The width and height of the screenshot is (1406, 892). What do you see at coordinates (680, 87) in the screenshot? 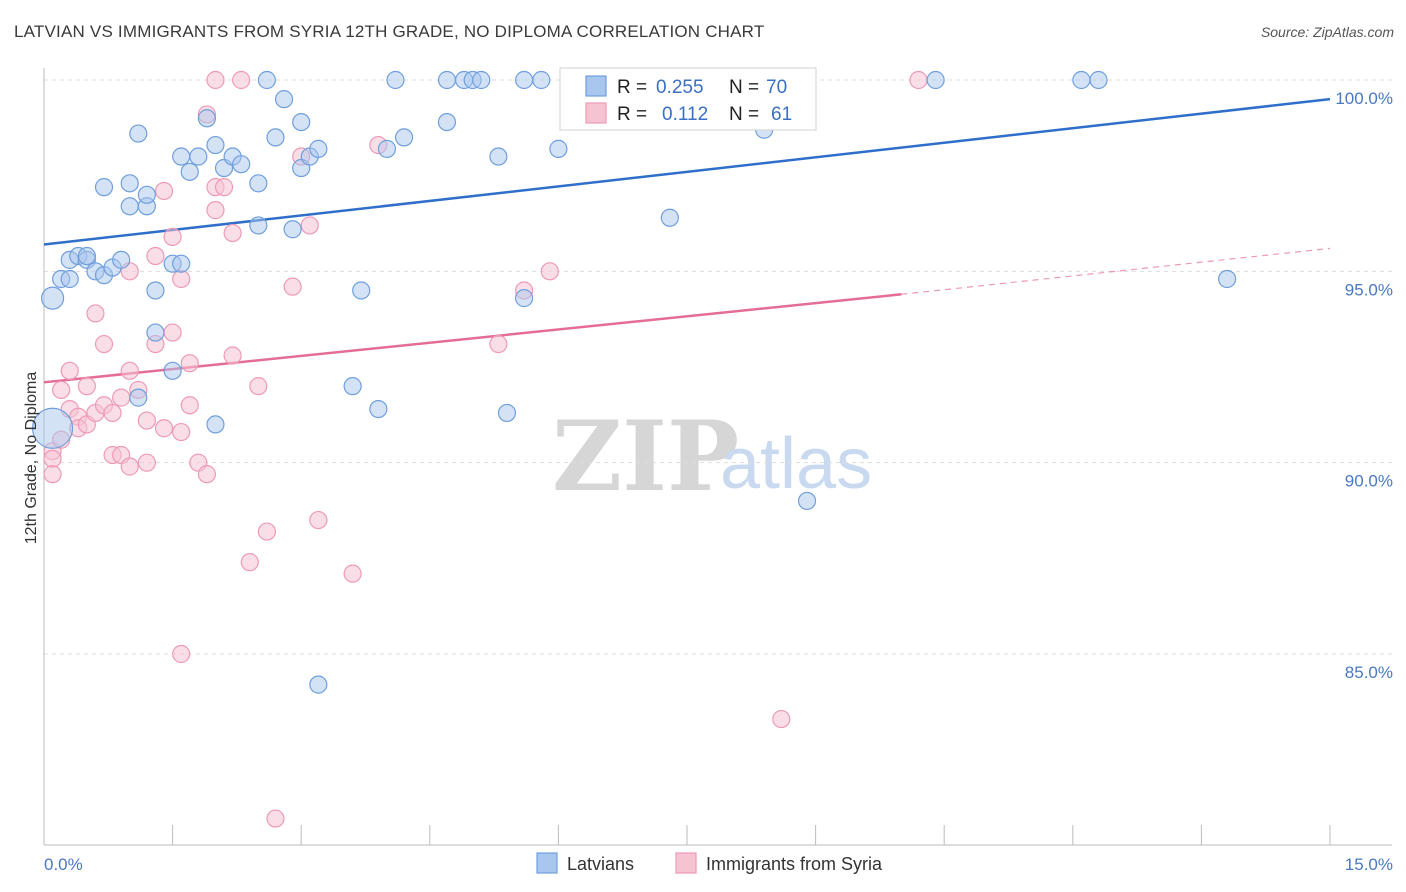
I see `latvians-r-value: 0.255` at bounding box center [680, 87].